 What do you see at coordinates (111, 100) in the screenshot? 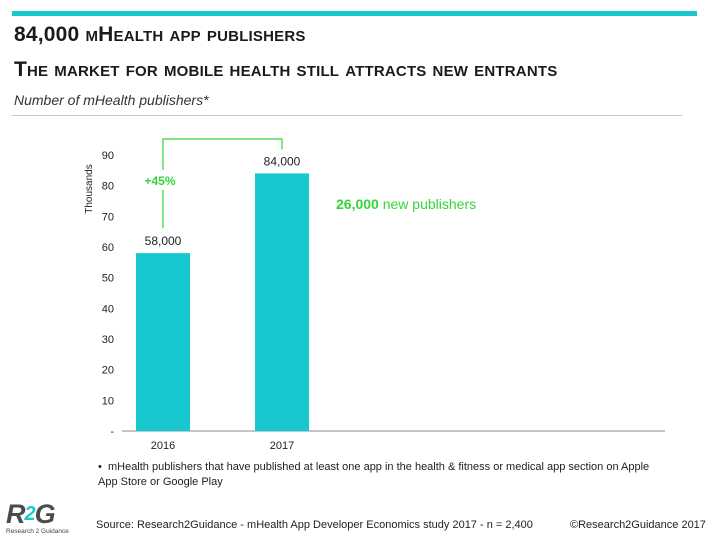
I see `chart-subtitle: Number of mHealth publishers*` at bounding box center [111, 100].